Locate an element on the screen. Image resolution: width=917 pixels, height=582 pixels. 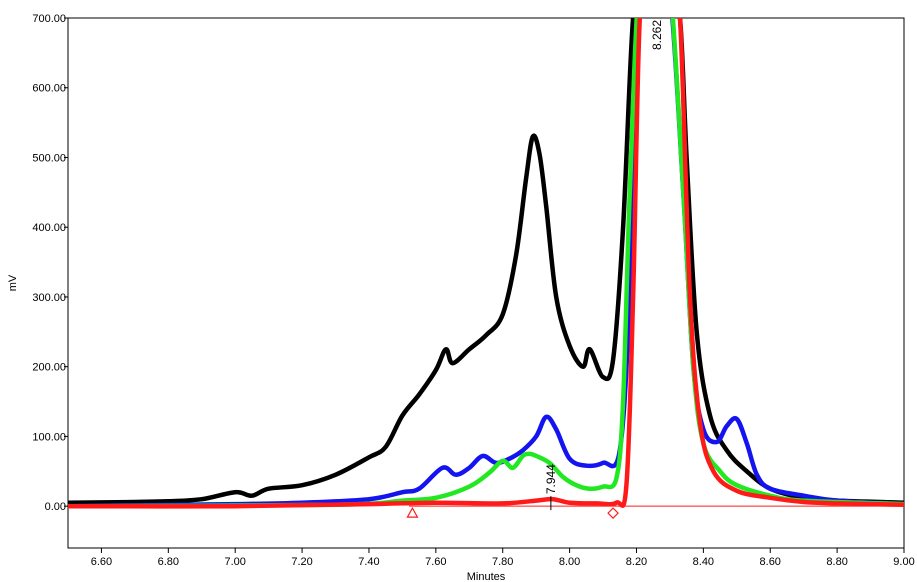
x-tick-label: 8.40 is located at coordinates (703, 562).